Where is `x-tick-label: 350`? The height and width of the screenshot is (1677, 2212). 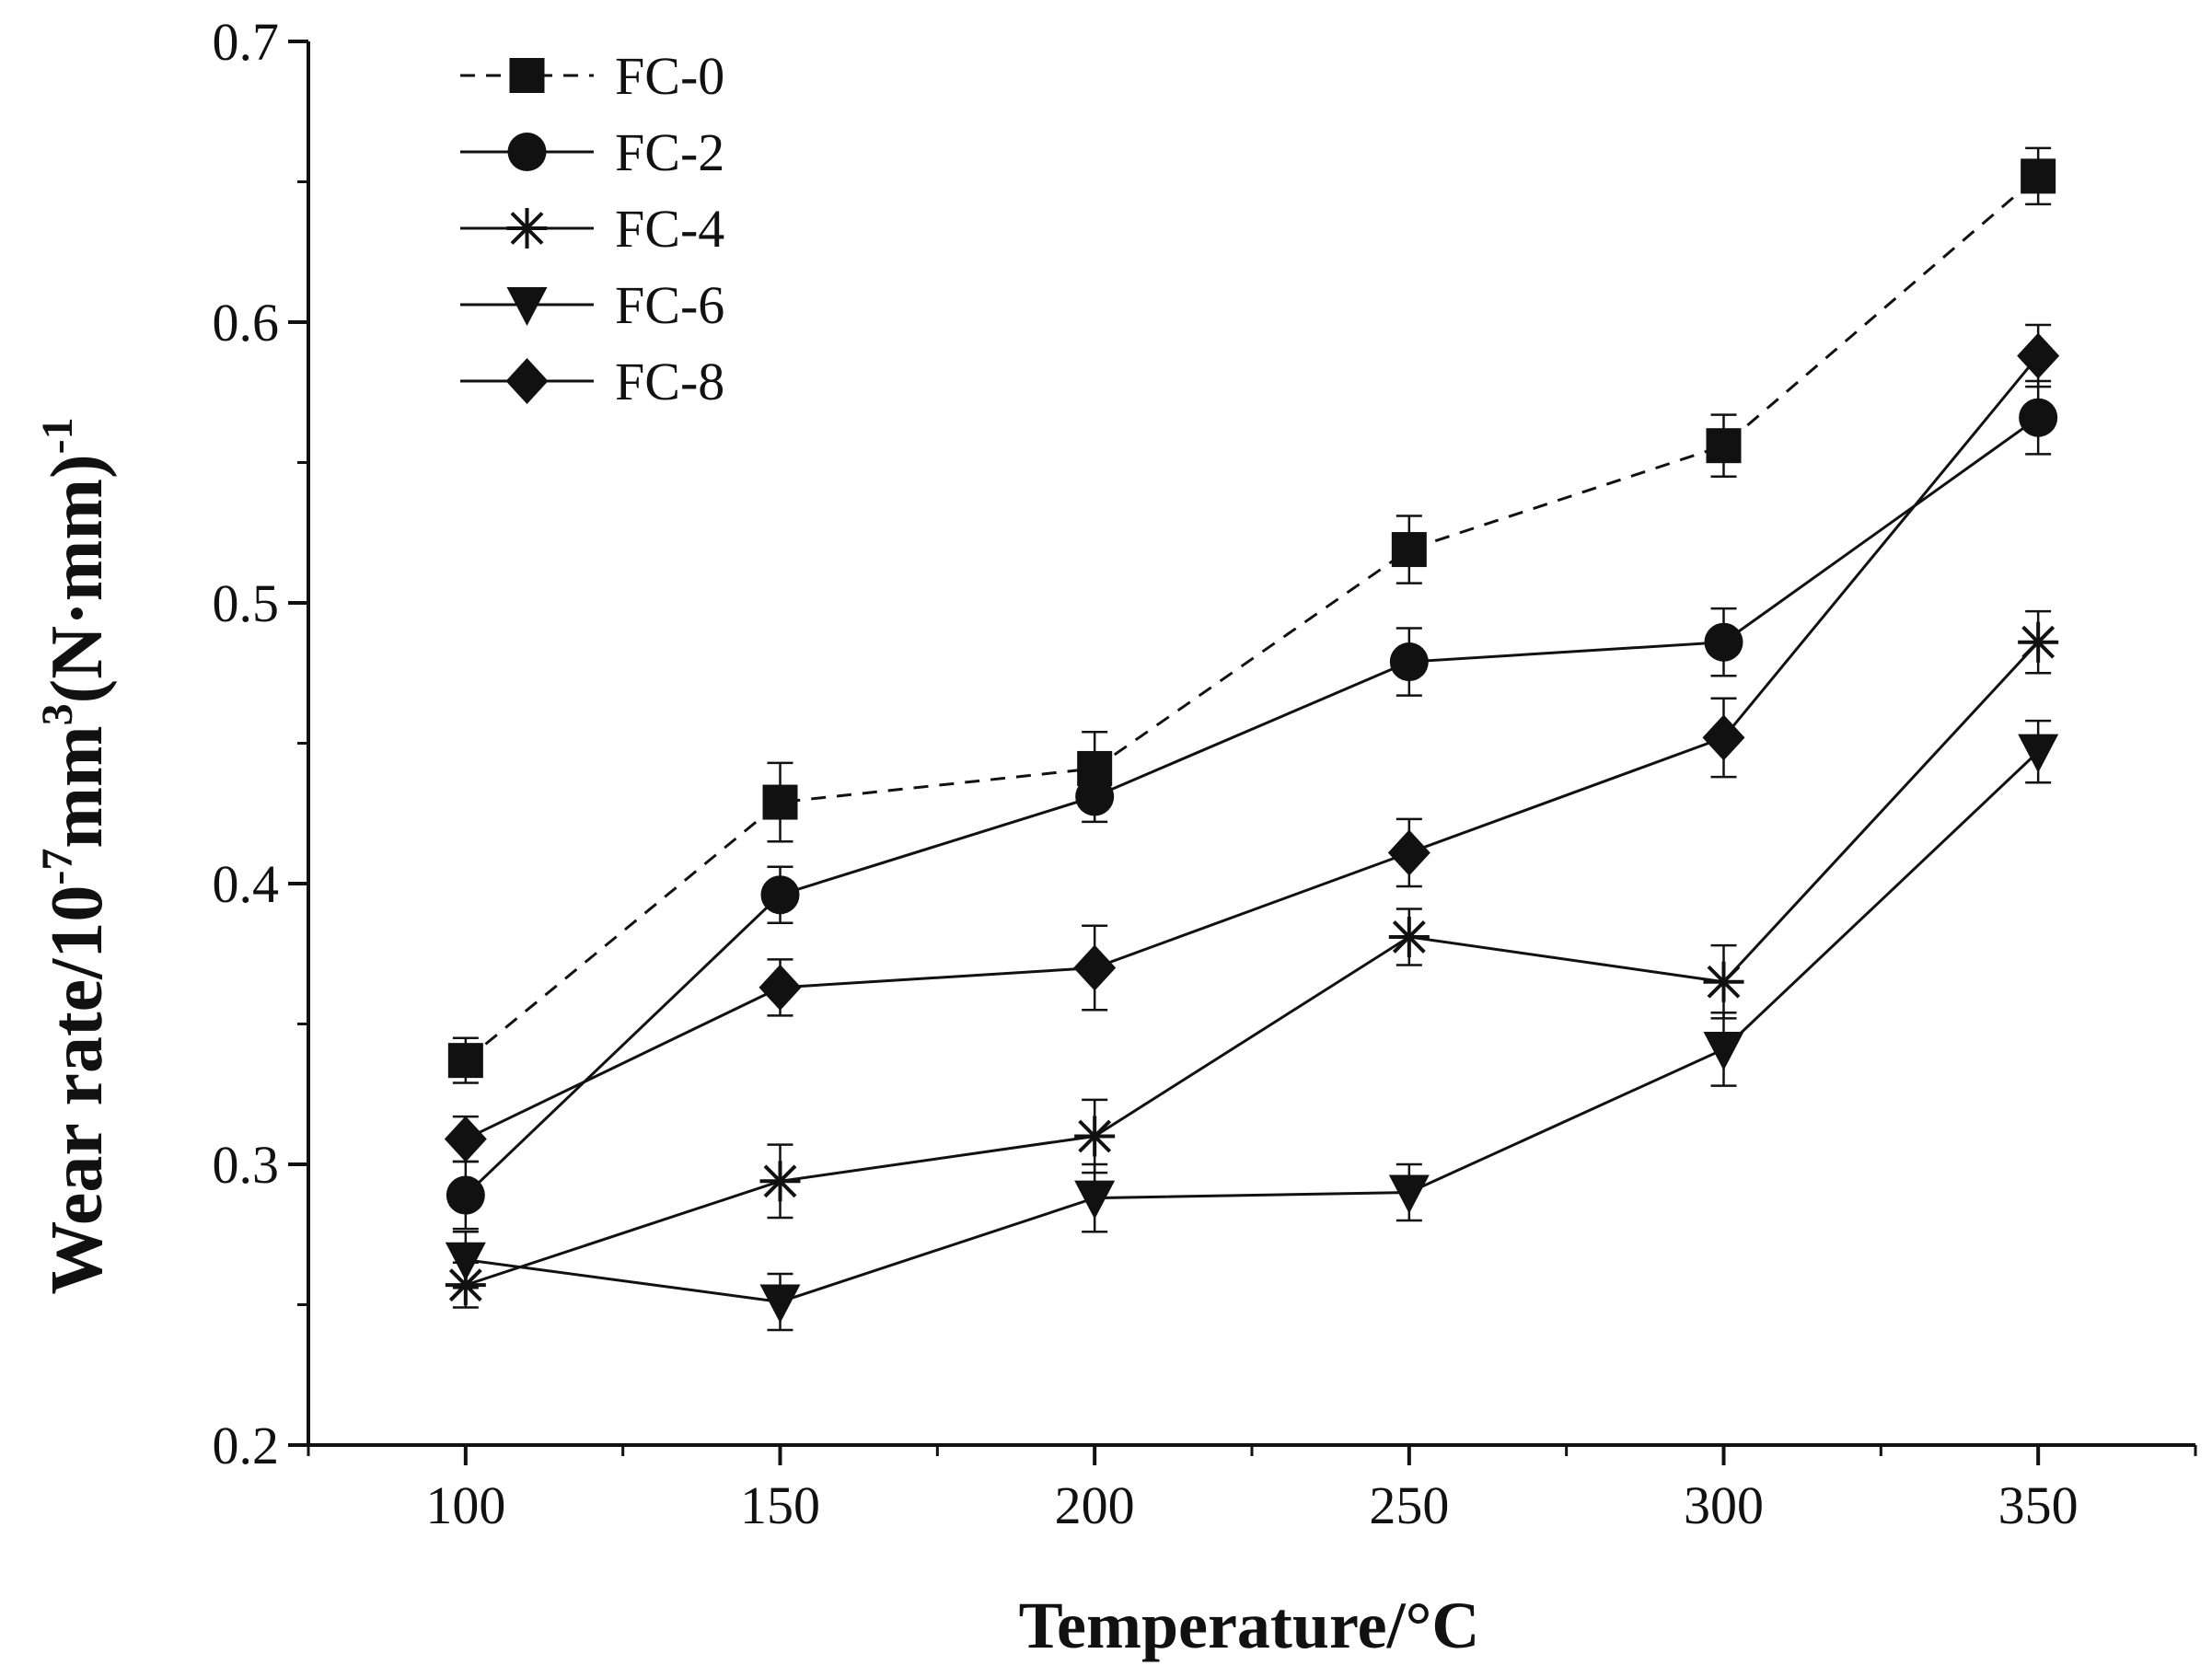 x-tick-label: 350 is located at coordinates (2038, 1505).